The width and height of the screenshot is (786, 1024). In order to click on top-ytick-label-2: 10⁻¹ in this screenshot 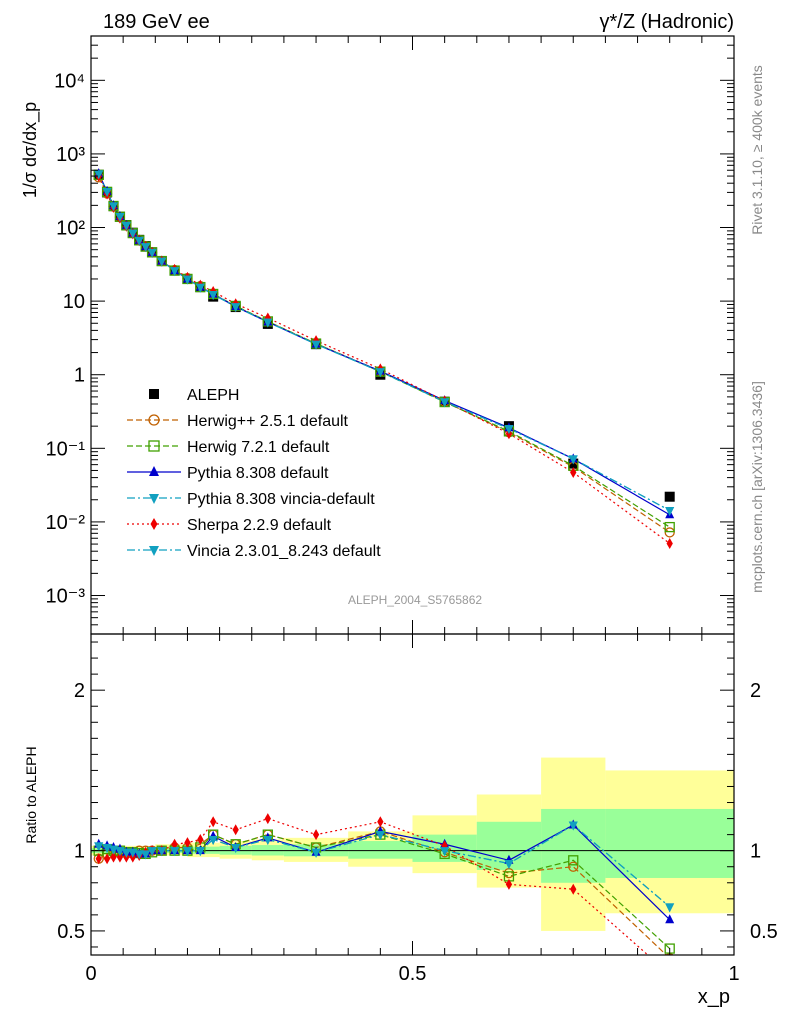, I will do `click(66, 449)`.